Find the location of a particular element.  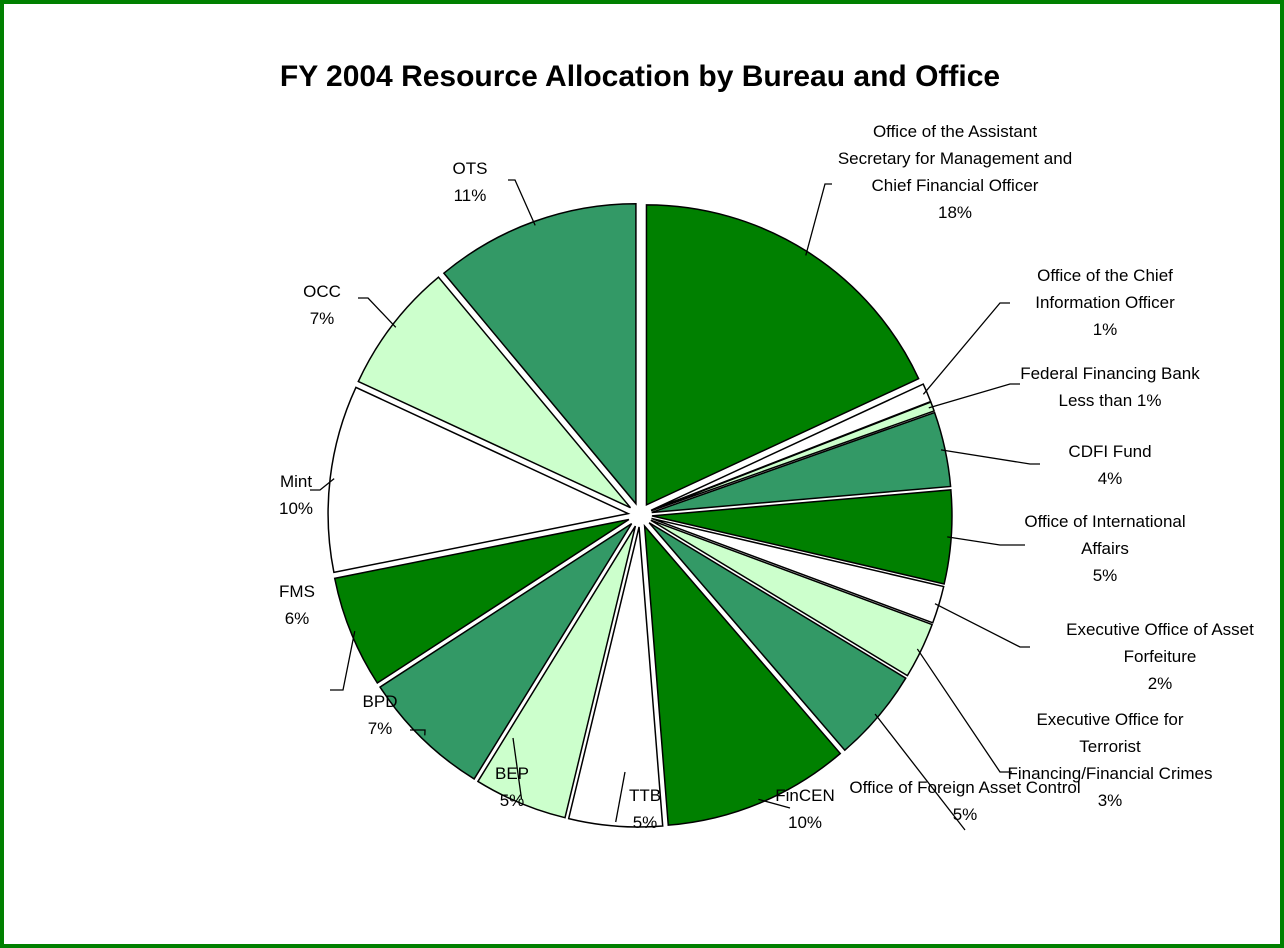

slice-label: Office of International Affairs 5% is located at coordinates (1105, 548).